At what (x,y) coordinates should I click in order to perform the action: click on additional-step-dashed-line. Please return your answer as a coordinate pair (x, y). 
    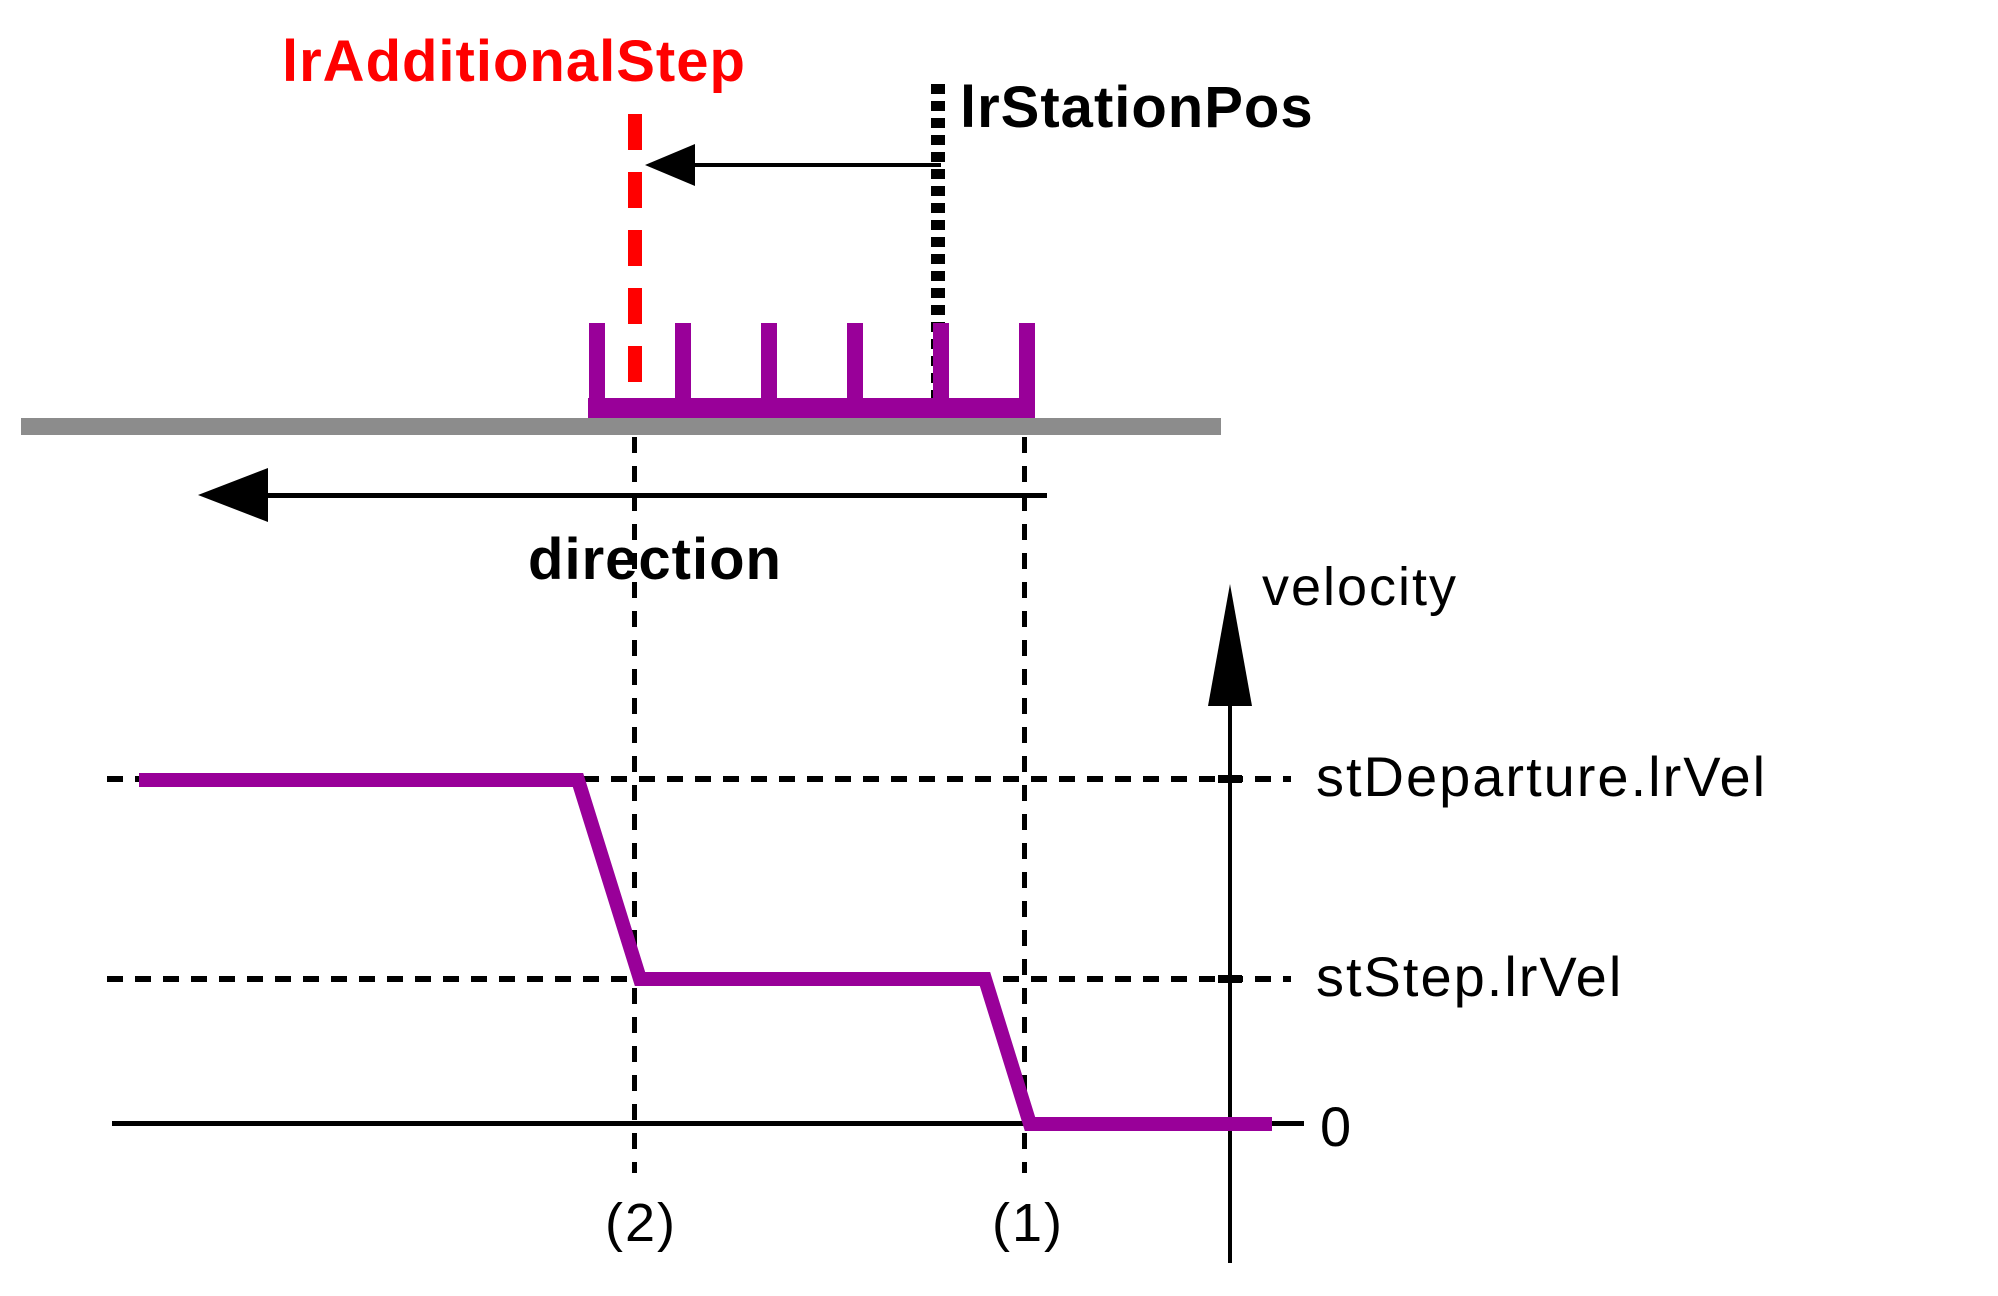
    Looking at the image, I should click on (635, 264).